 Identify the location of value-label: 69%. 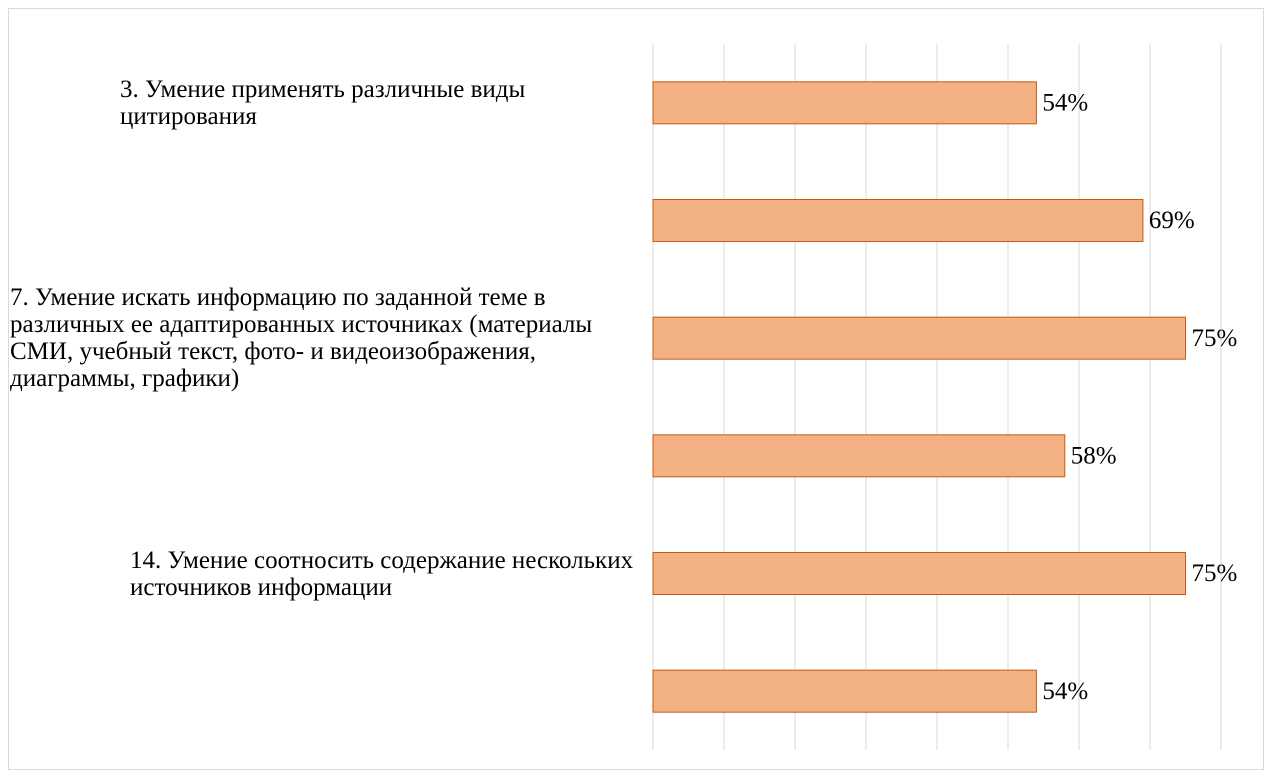
(1172, 220).